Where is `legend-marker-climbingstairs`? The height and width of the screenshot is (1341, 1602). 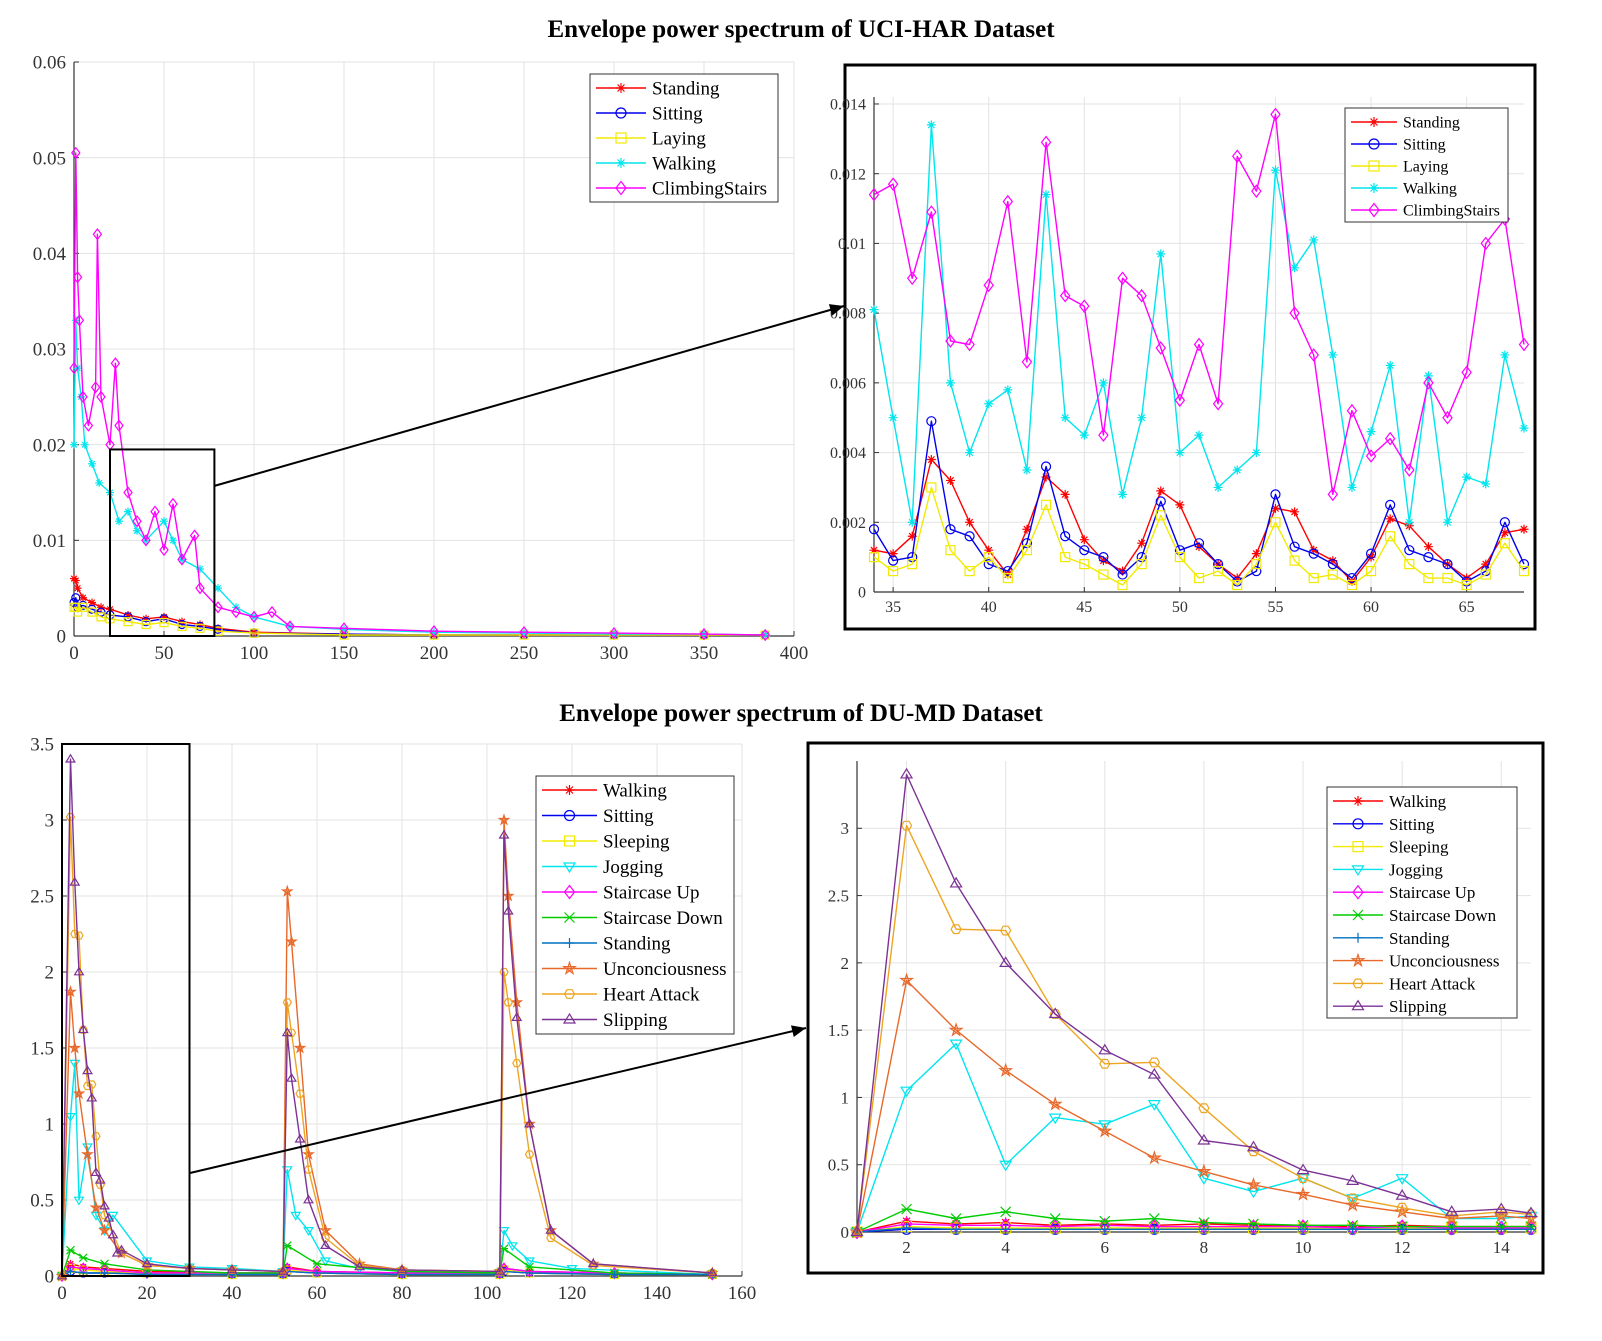
legend-marker-climbingstairs is located at coordinates (1374, 210).